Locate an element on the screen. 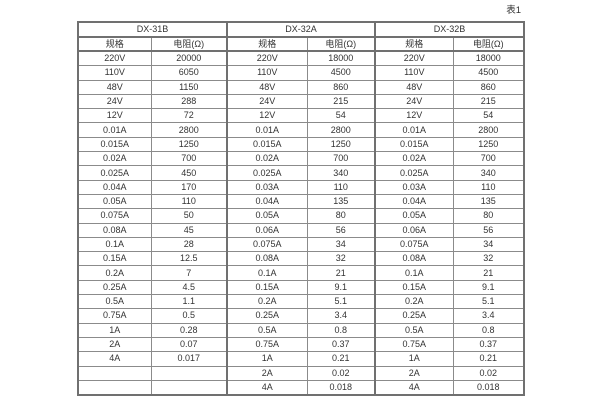 The height and width of the screenshot is (400, 600). table-row: 0.75A 0.5 0.25A 3.4 0.25A 3.4 is located at coordinates (301, 316).